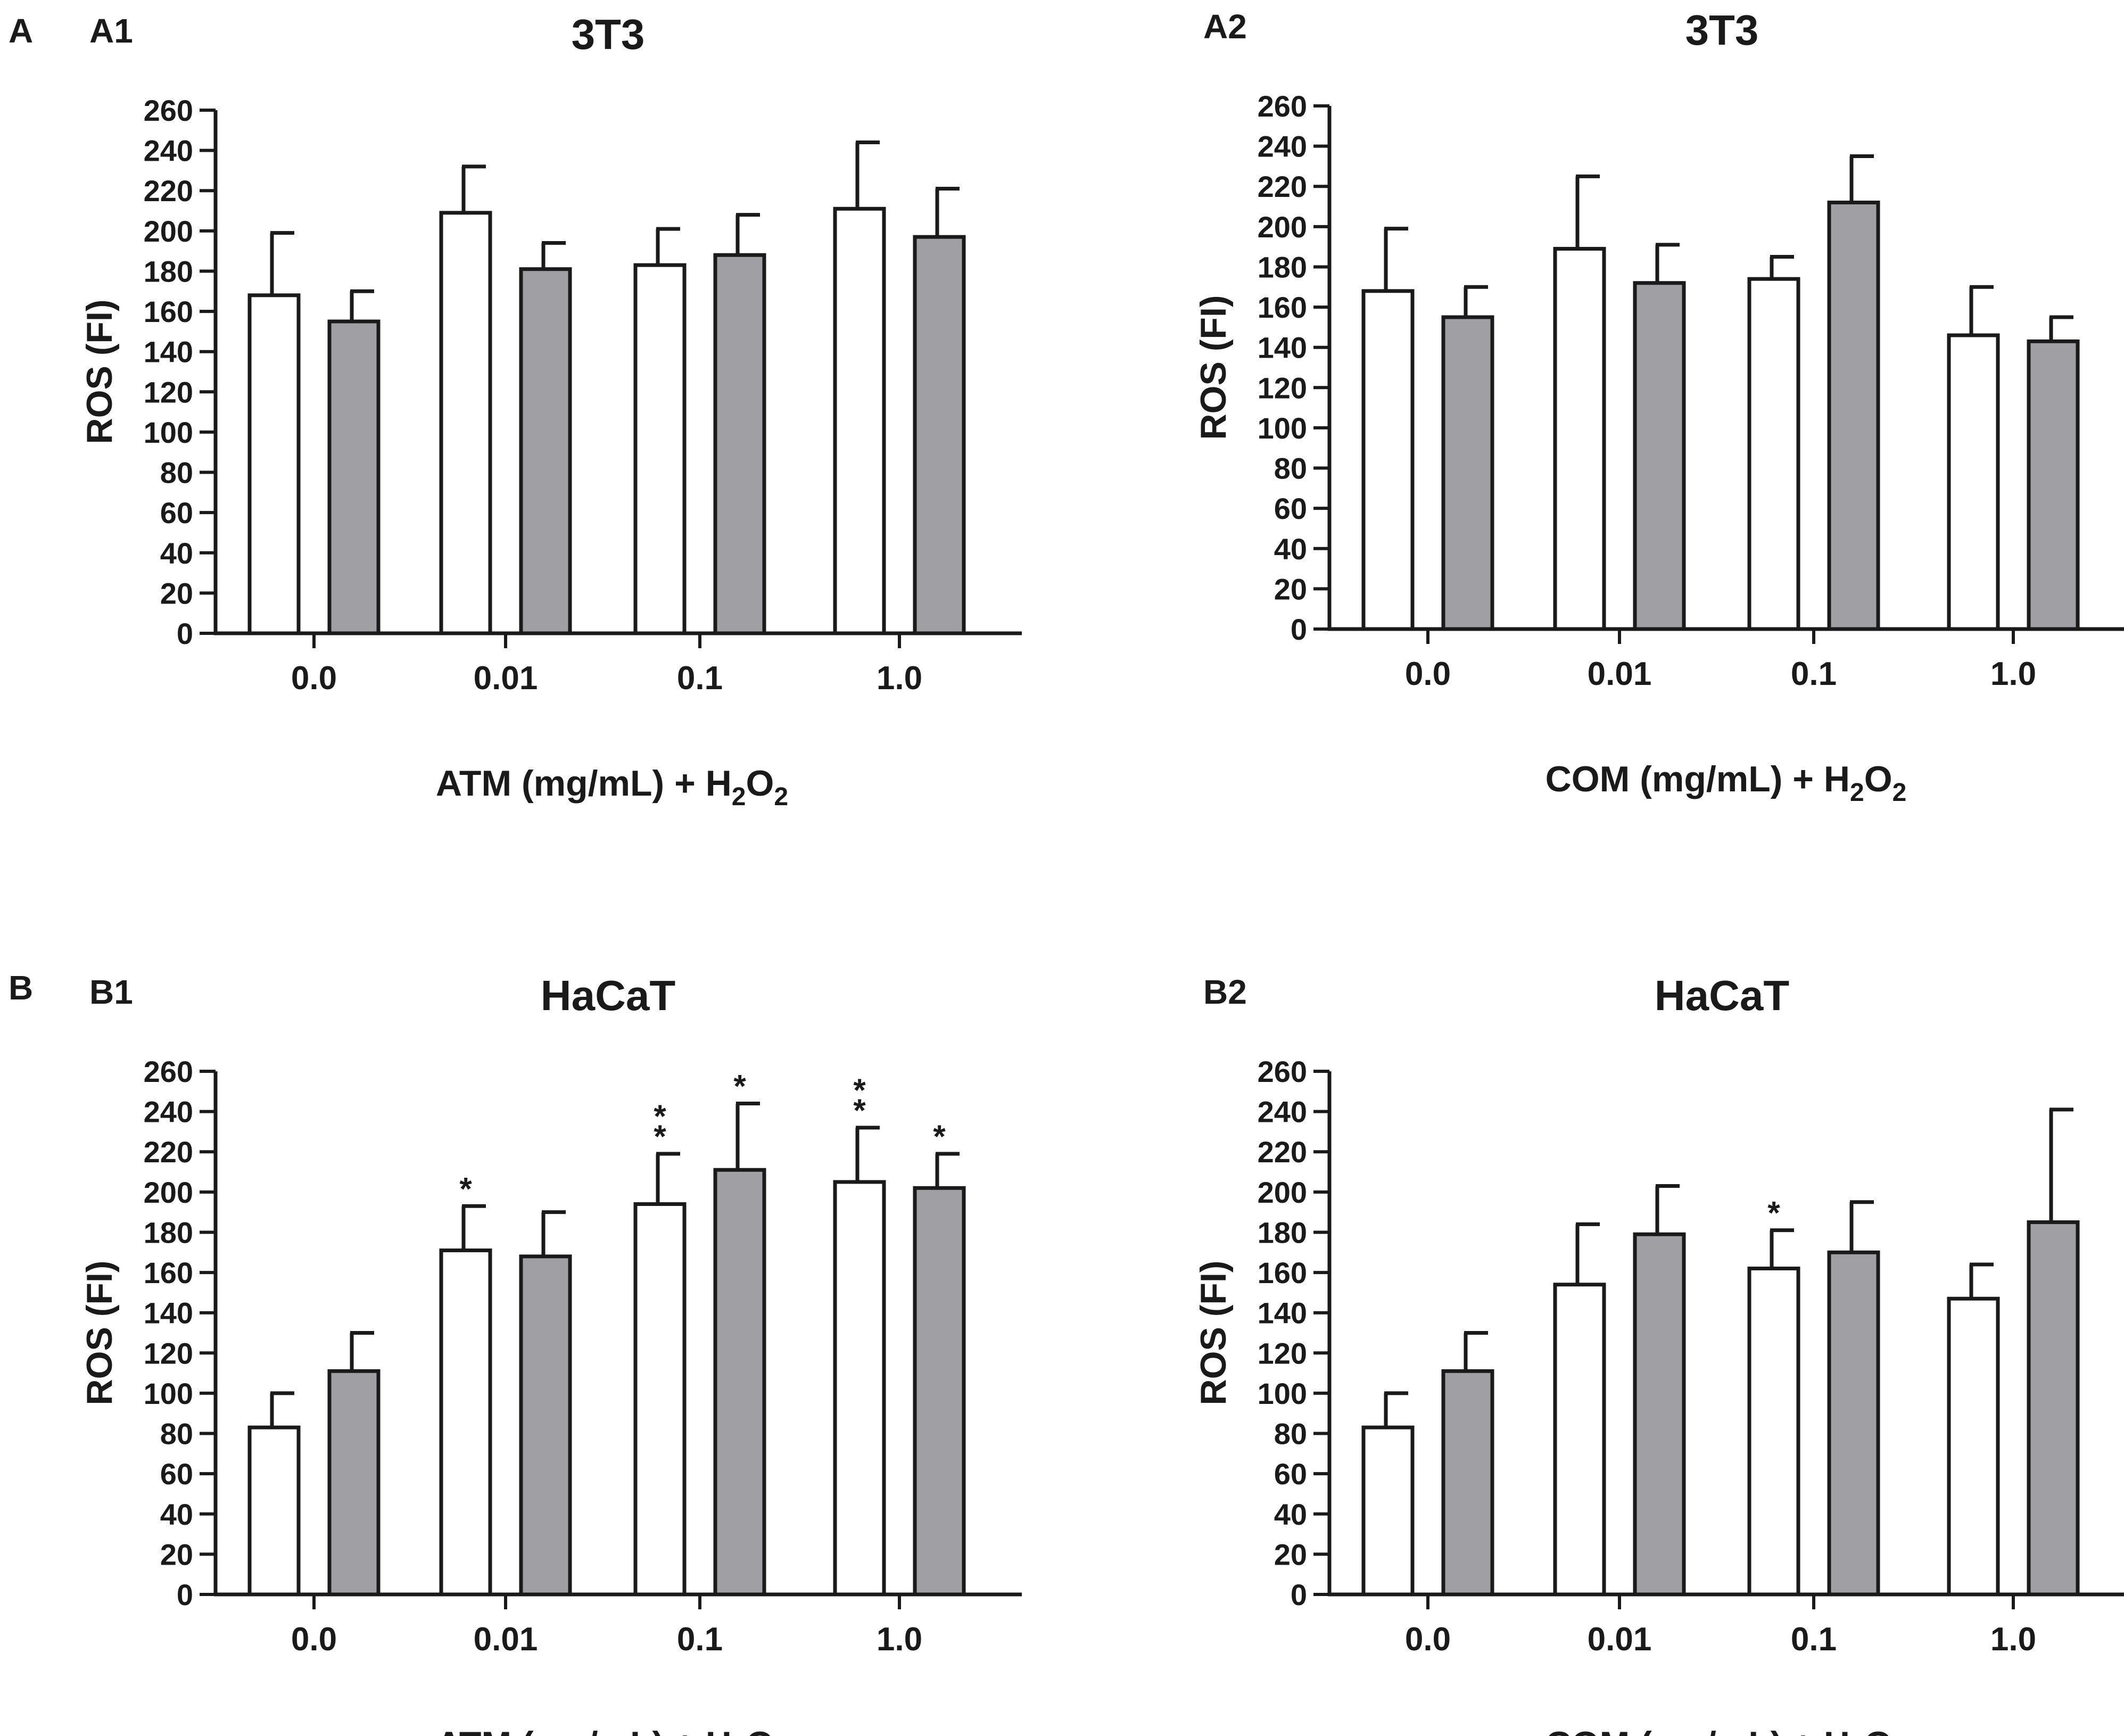 This screenshot has height=1736, width=2124. I want to click on x-axis-label-main: ATM (mg/mL) + H, so click(584, 783).